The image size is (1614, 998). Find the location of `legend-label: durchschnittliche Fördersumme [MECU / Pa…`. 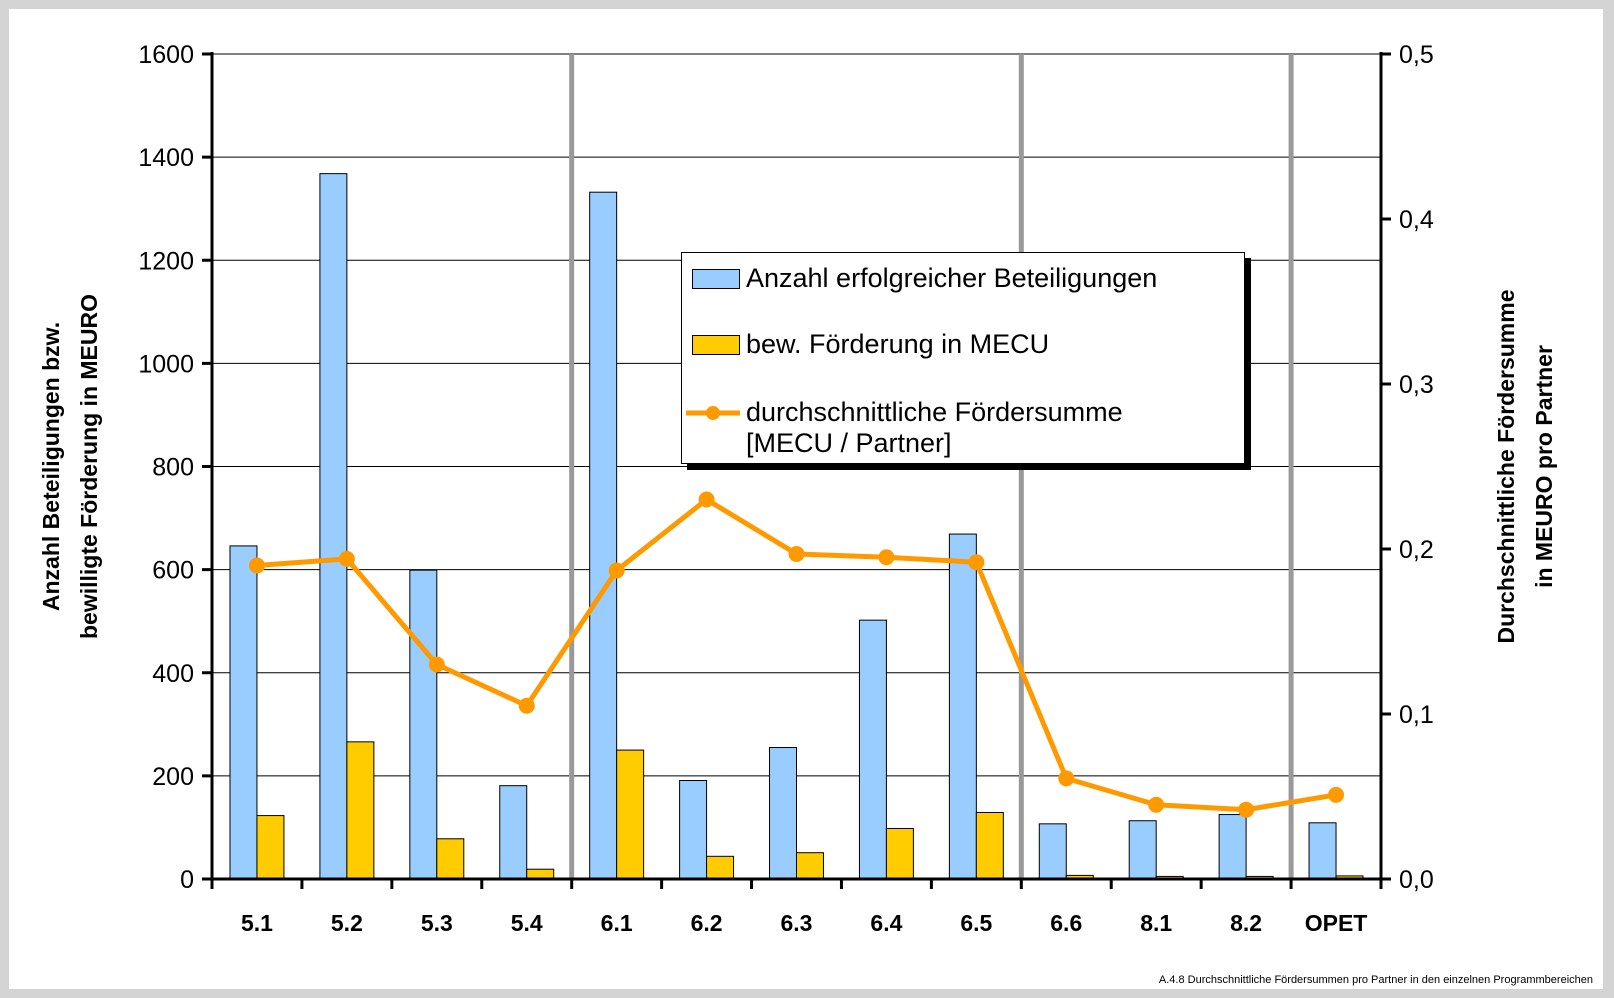

legend-label: durchschnittliche Fördersumme [MECU / Pa… is located at coordinates (934, 427).